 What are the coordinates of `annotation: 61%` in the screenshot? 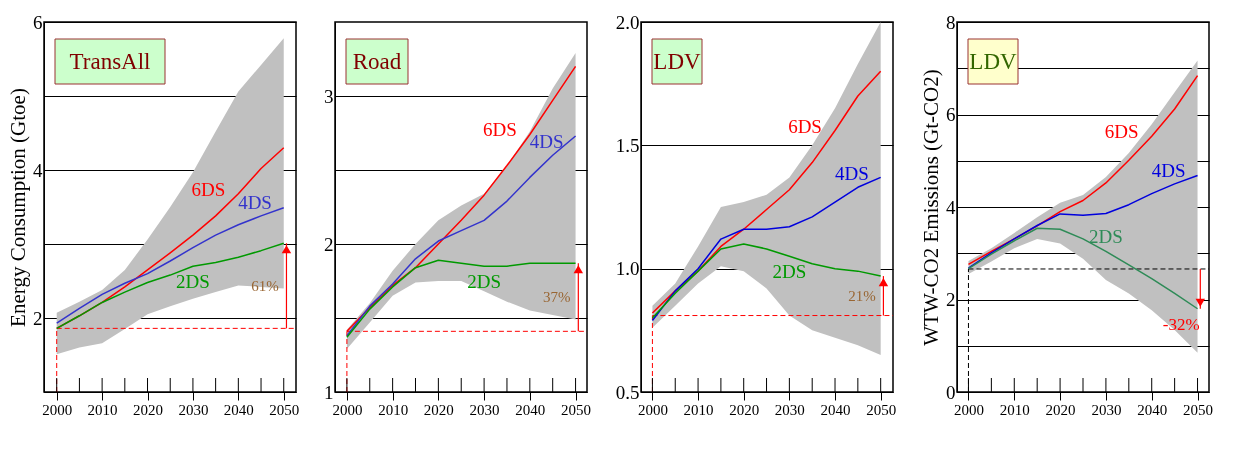 It's located at (265, 285).